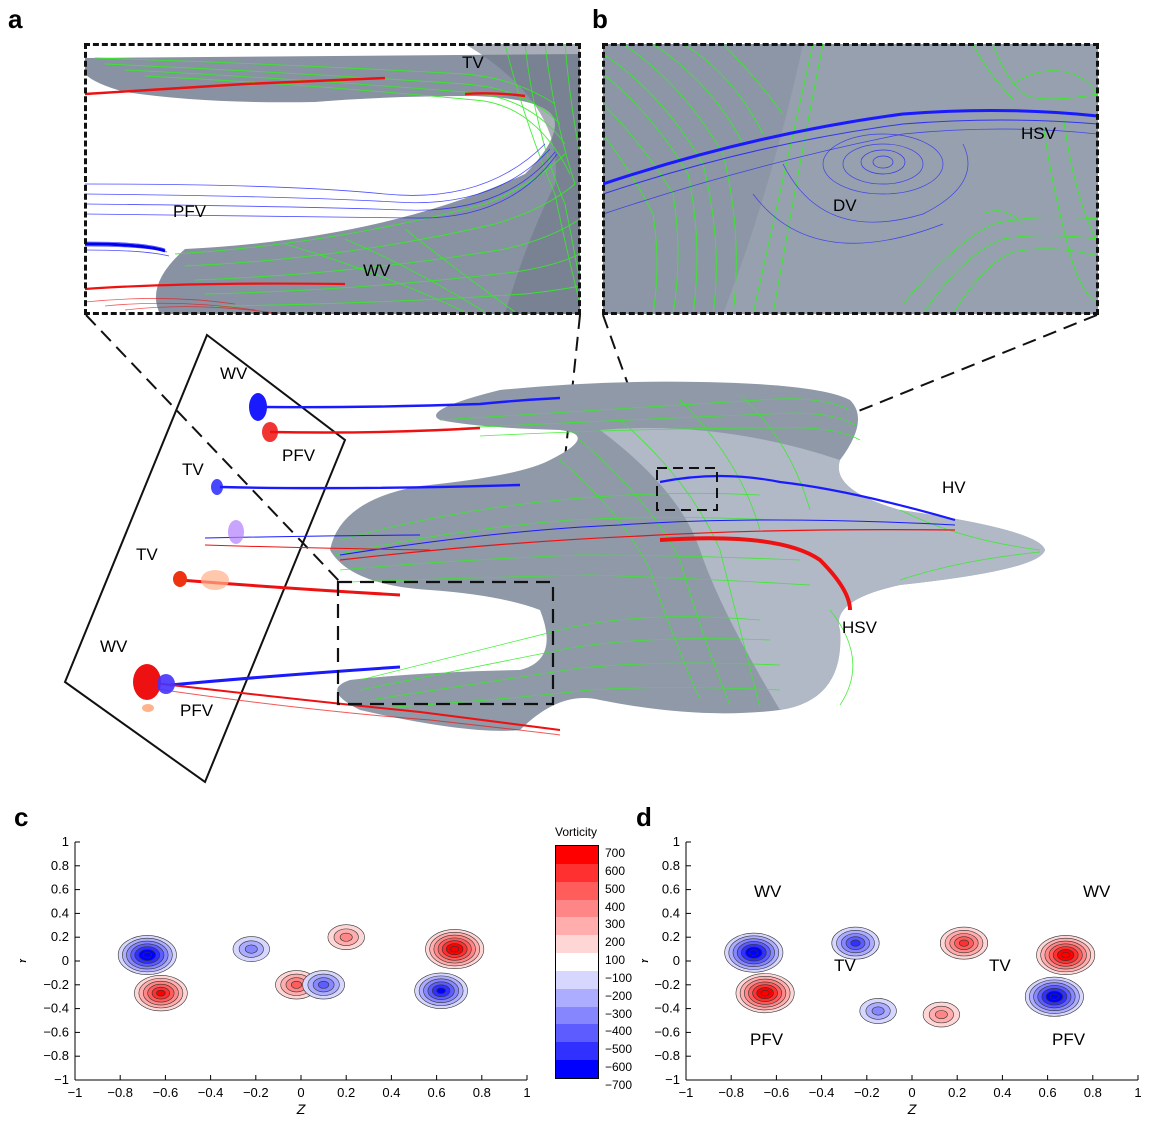  Describe the element at coordinates (56, 1055) in the screenshot. I see `y-tick-label: −0.8` at that location.